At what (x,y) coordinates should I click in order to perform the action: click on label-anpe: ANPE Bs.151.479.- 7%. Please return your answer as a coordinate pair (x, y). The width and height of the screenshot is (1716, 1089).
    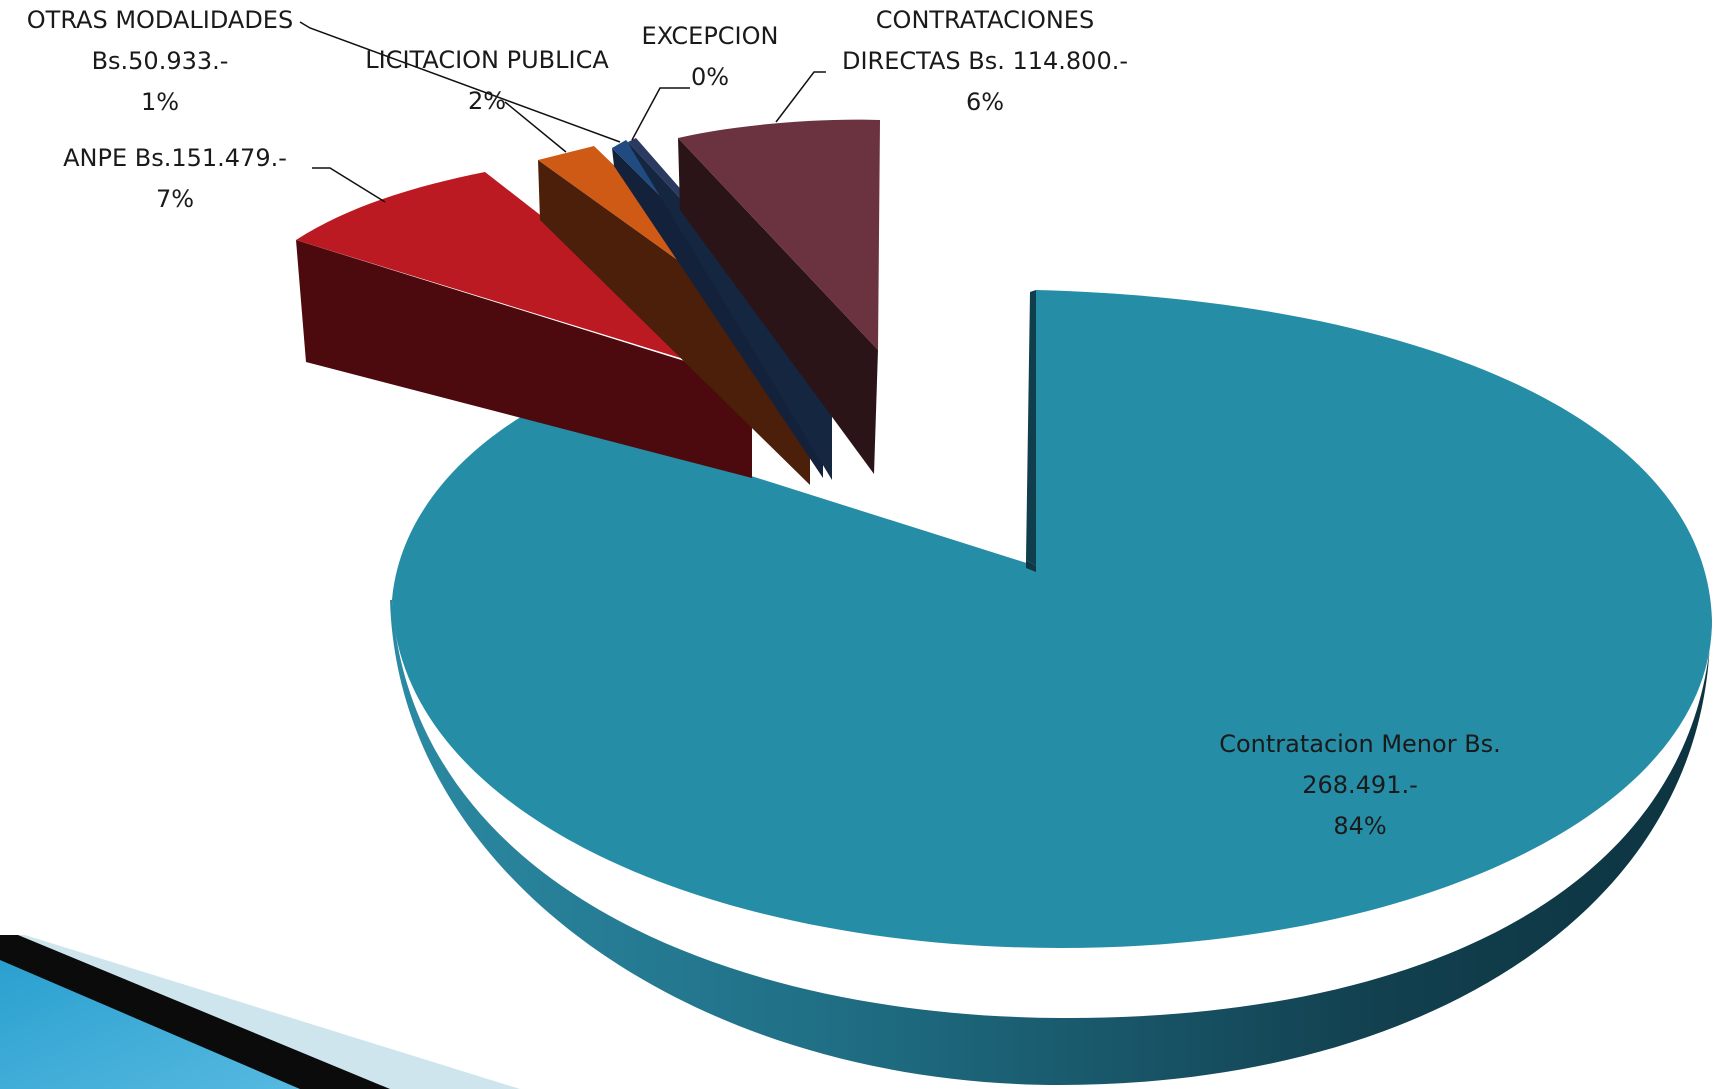
    Looking at the image, I should click on (175, 179).